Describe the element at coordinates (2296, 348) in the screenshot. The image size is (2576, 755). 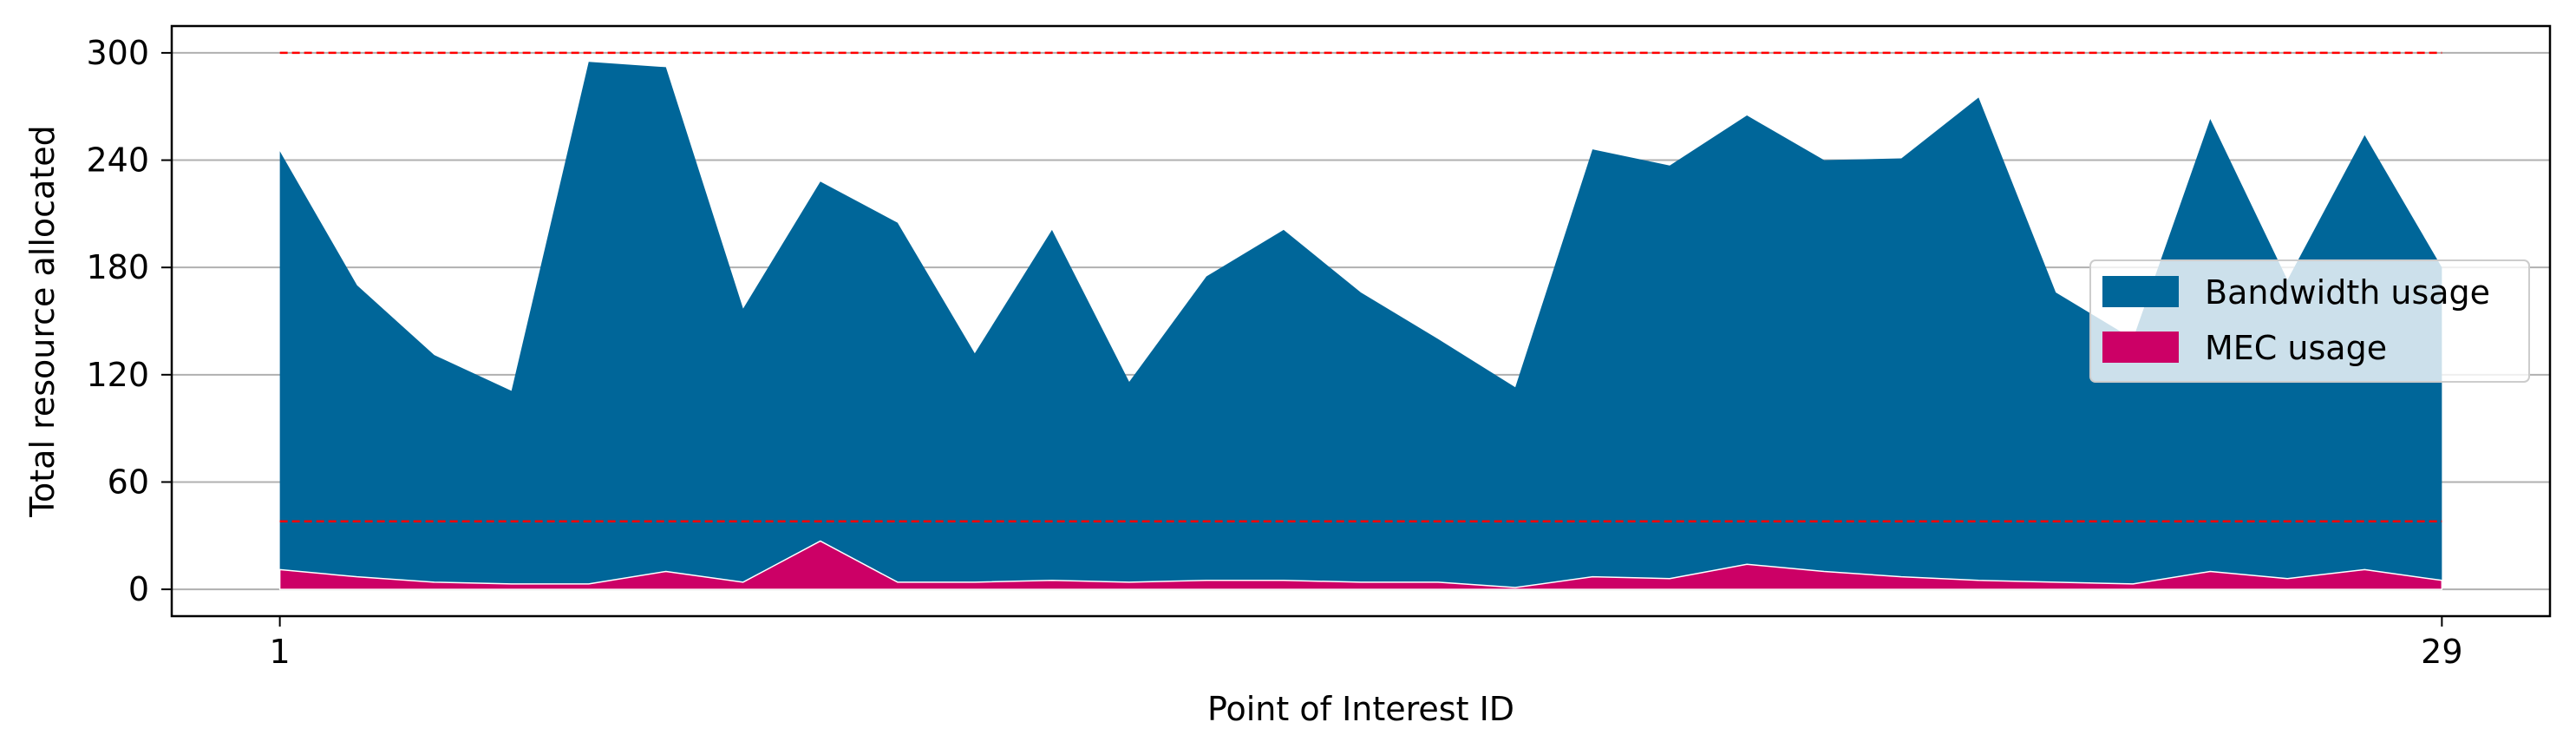
I see `legend-label-mec: MEC usage` at that location.